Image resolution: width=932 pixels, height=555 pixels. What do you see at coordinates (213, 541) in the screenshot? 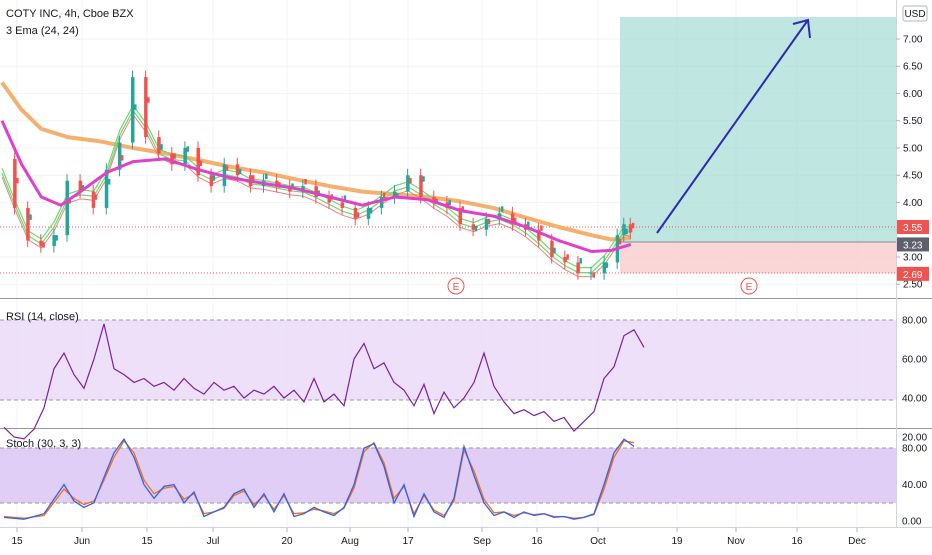
I see `time-tick-label: Jul` at bounding box center [213, 541].